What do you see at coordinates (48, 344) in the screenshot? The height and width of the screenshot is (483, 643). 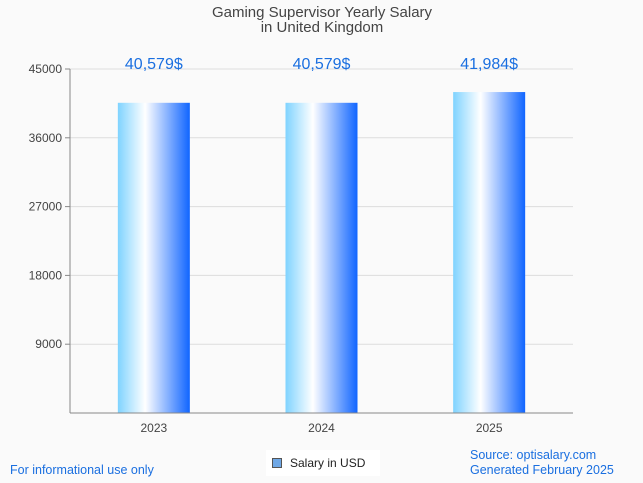 I see `y-tick-label: 9000` at bounding box center [48, 344].